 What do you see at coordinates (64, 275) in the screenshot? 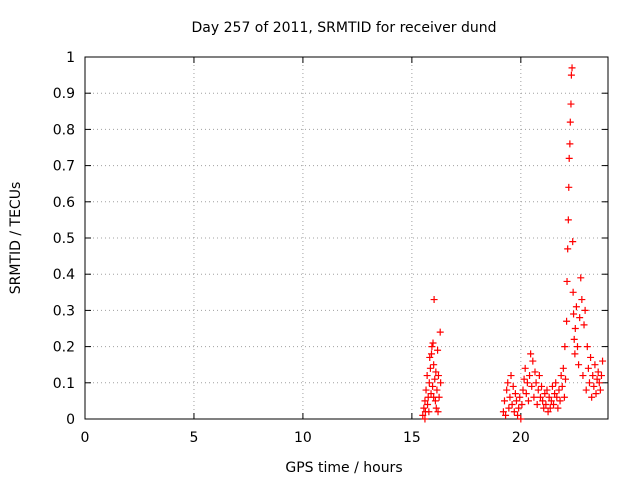
I see `y-tick-label: 0.4` at bounding box center [64, 275].